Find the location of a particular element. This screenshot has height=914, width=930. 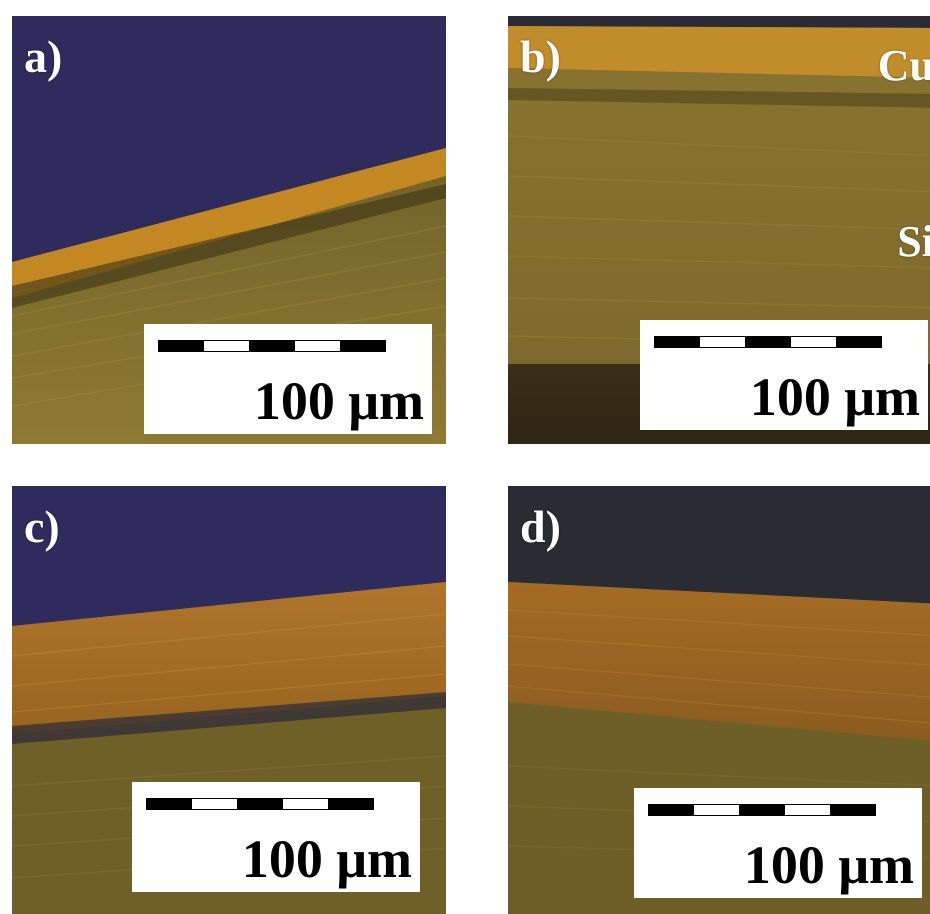

scale-bar-box-d: 100 μm is located at coordinates (778, 843).